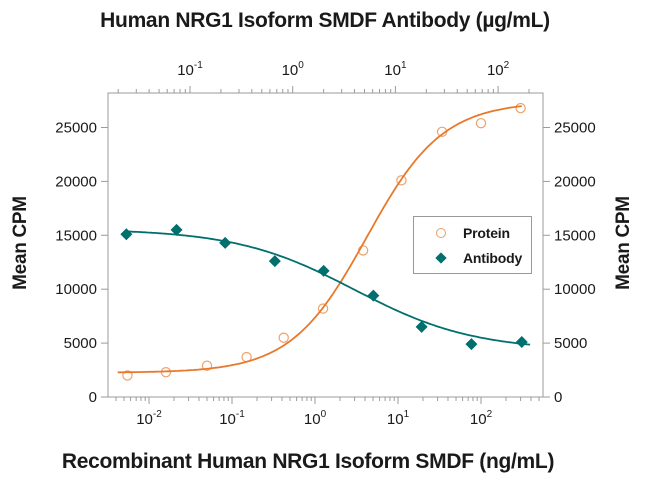 Image resolution: width=650 pixels, height=488 pixels. What do you see at coordinates (472, 245) in the screenshot?
I see `legend: Protein Antibody` at bounding box center [472, 245].